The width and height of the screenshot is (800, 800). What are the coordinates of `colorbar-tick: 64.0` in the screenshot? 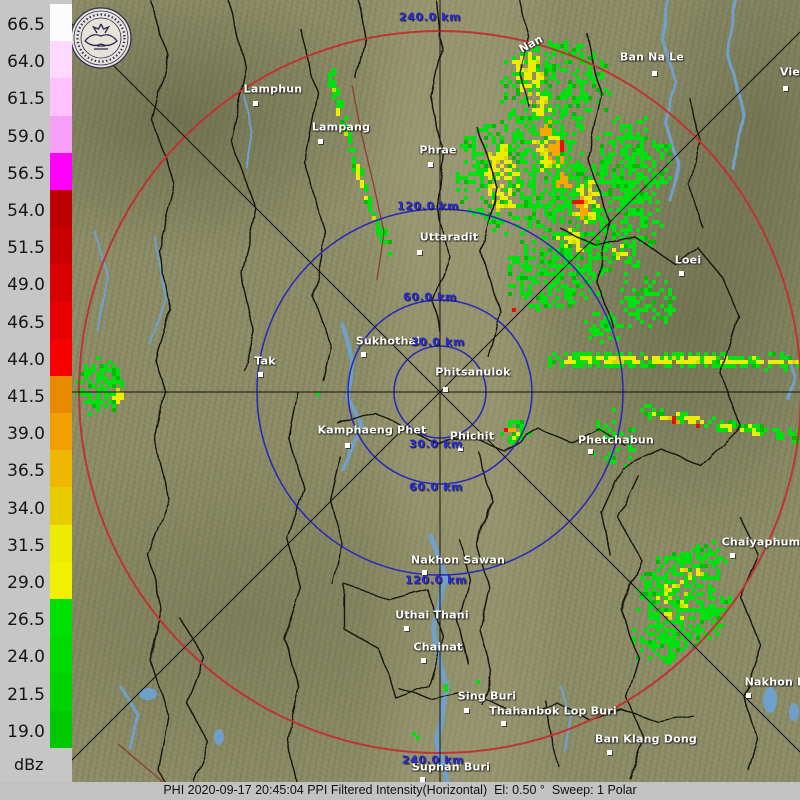 It's located at (26, 62).